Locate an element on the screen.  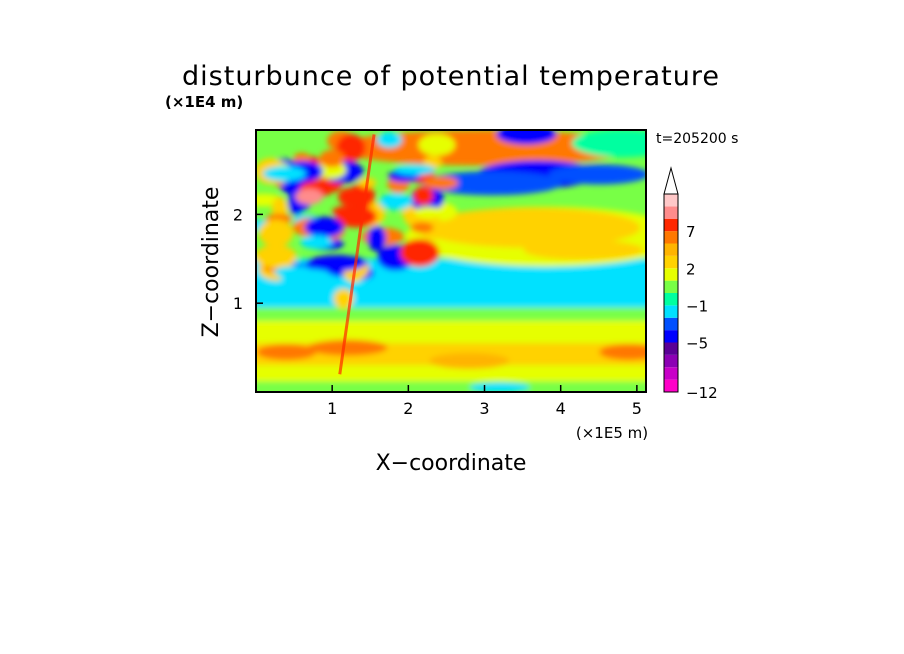
y-tick-label: 2 is located at coordinates (238, 214).